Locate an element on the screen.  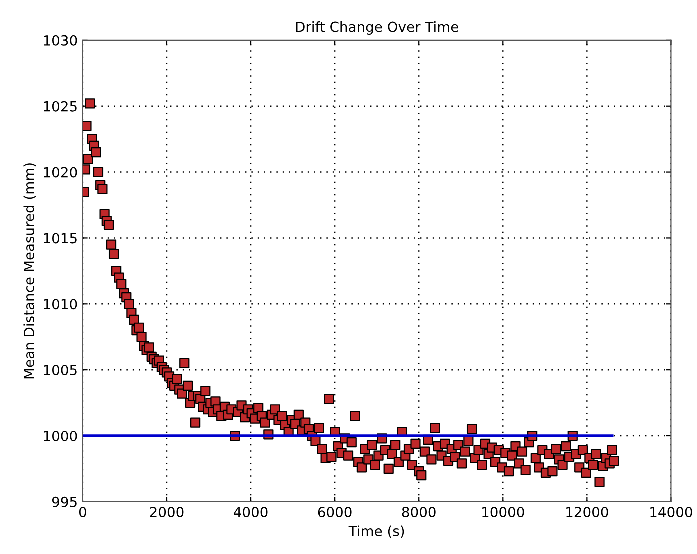
y-tick-label: 1000 is located at coordinates (61, 436).